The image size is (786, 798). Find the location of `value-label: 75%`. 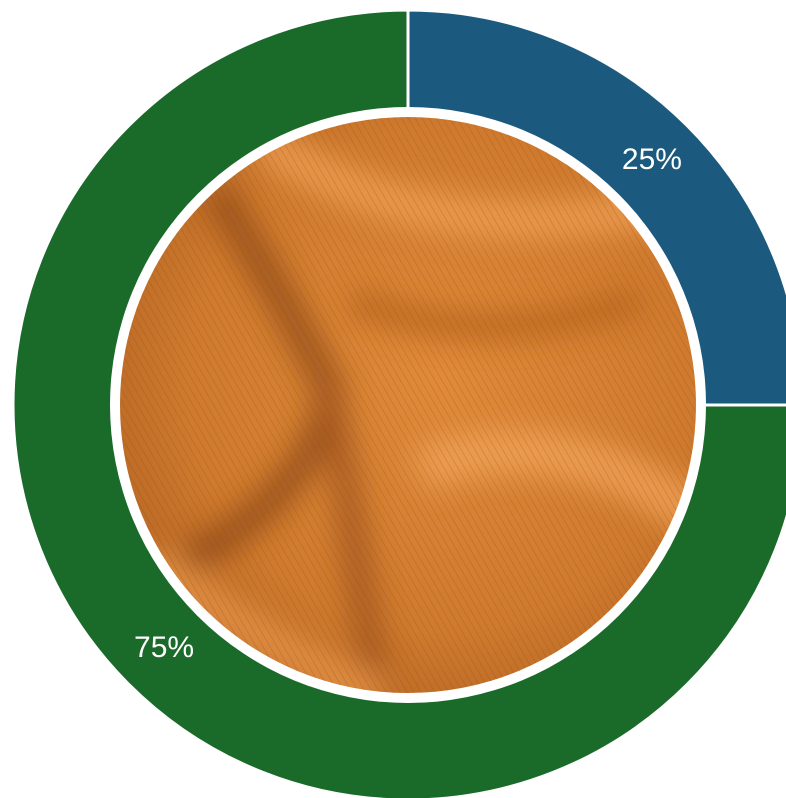

value-label: 75% is located at coordinates (164, 647).